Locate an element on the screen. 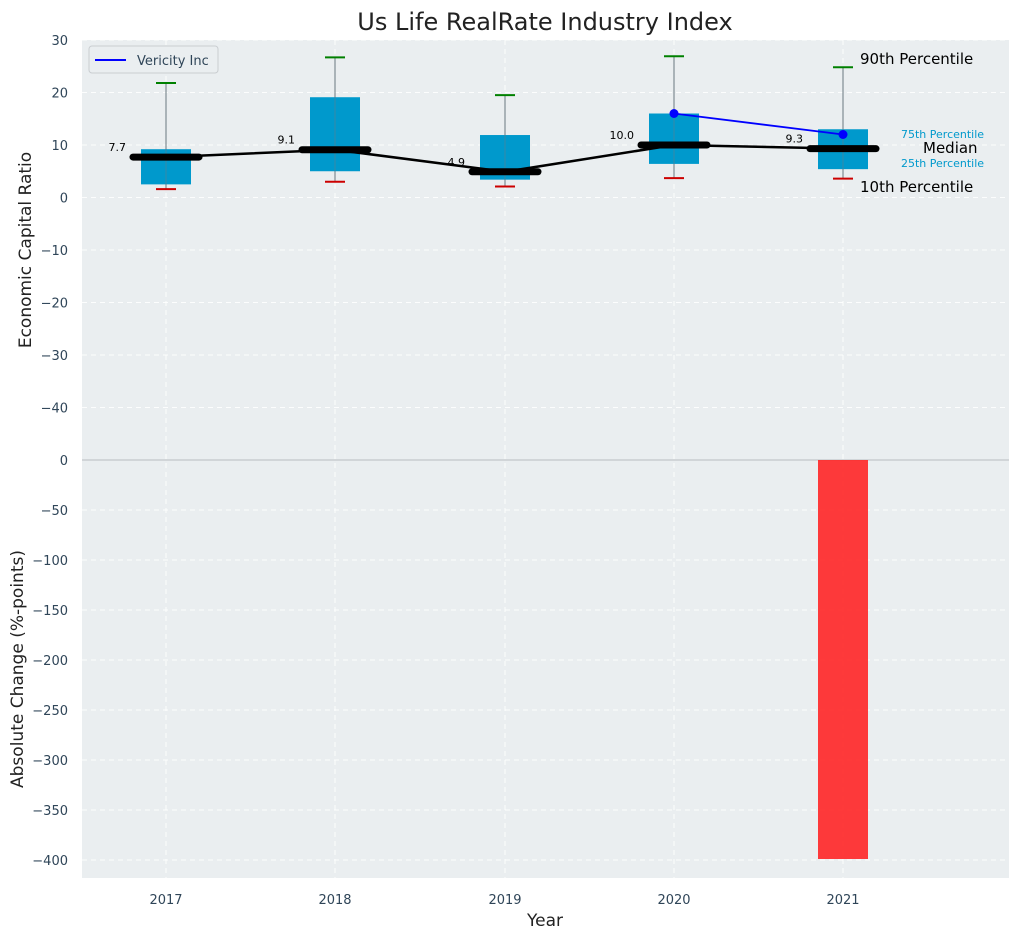 The height and width of the screenshot is (940, 1021). x-tick-labels: 2017 2018 2019 2020 2021 is located at coordinates (504, 900).